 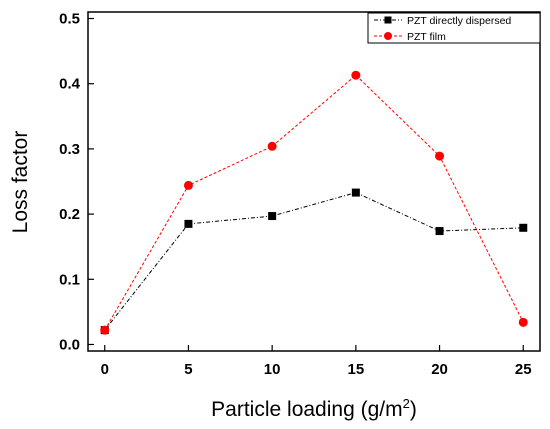 What do you see at coordinates (70, 84) in the screenshot?
I see `y-tick-label: 0.4` at bounding box center [70, 84].